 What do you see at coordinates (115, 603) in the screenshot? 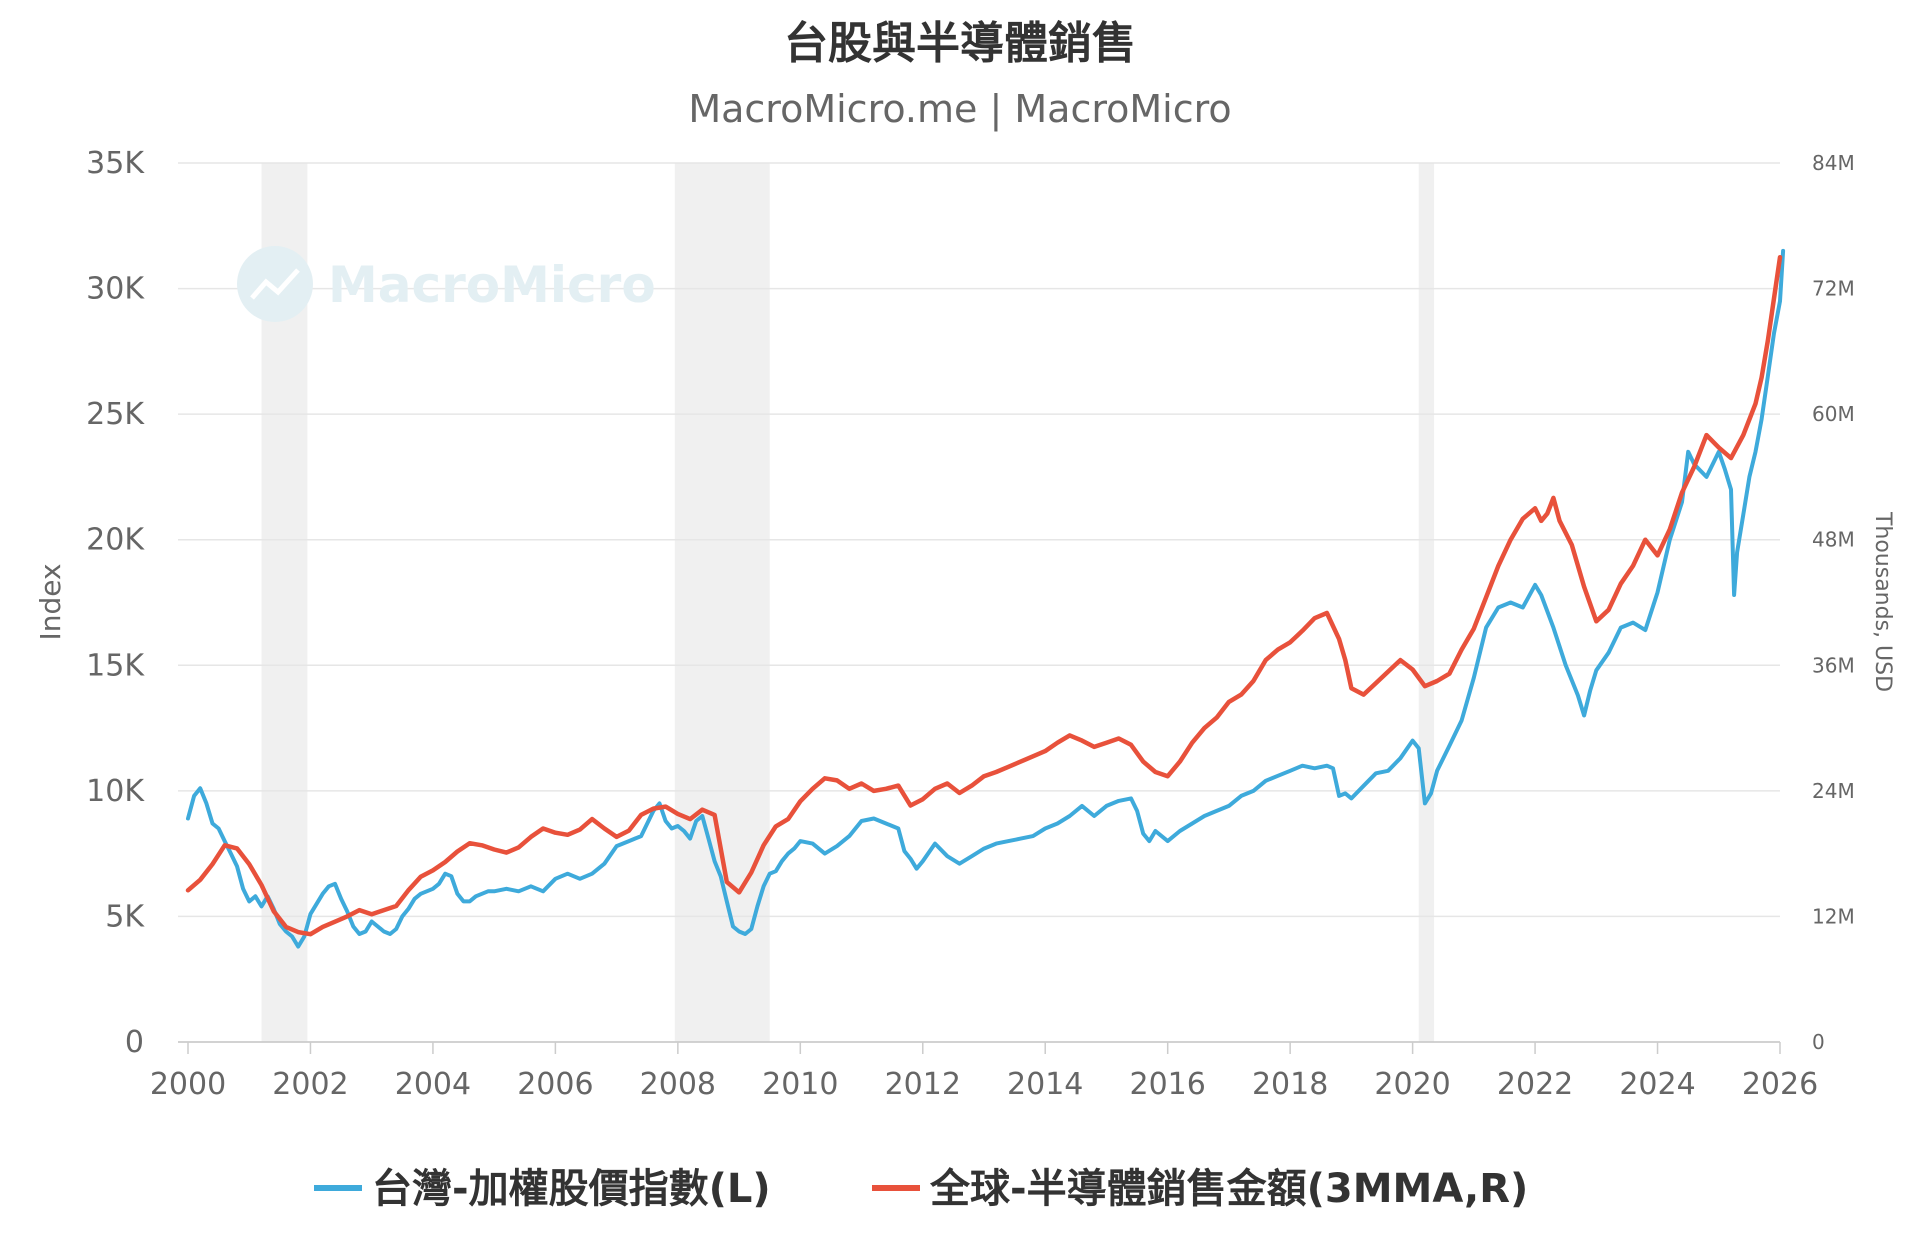
I see `y-axis-left-ticks: 0 5K 10K 15K 20K 25K 30K 35K` at bounding box center [115, 603].